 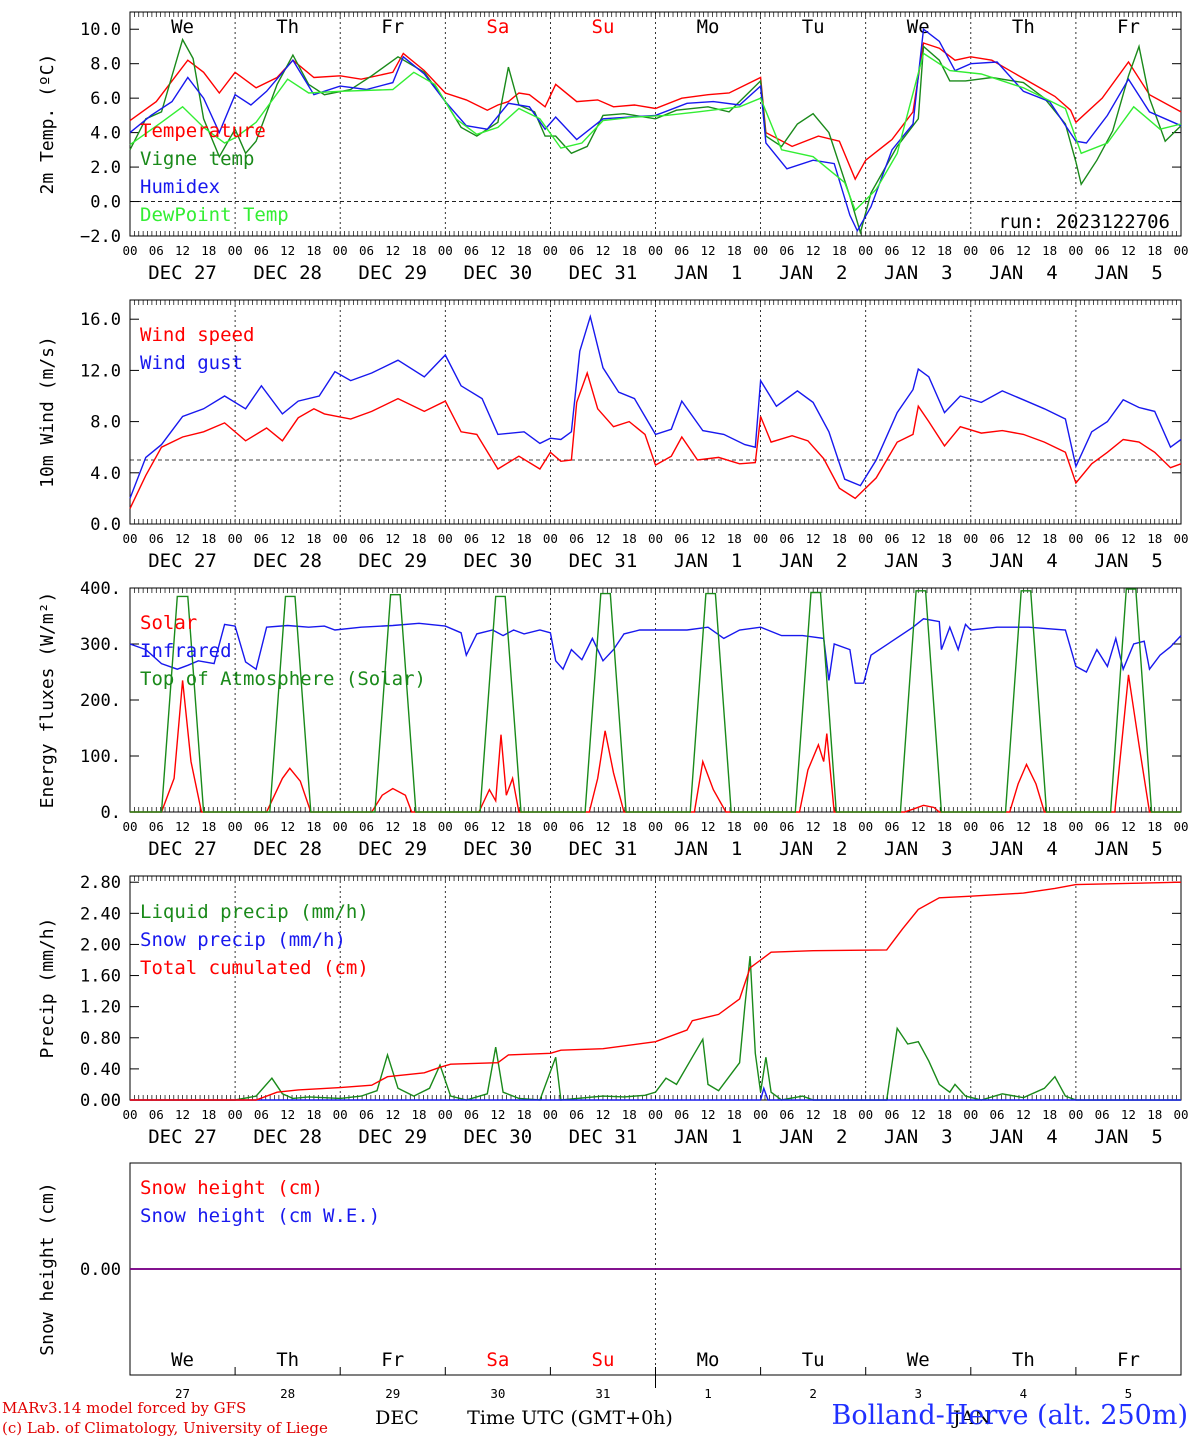 I want to click on run-label: run: 2023122706, so click(x=1084, y=222).